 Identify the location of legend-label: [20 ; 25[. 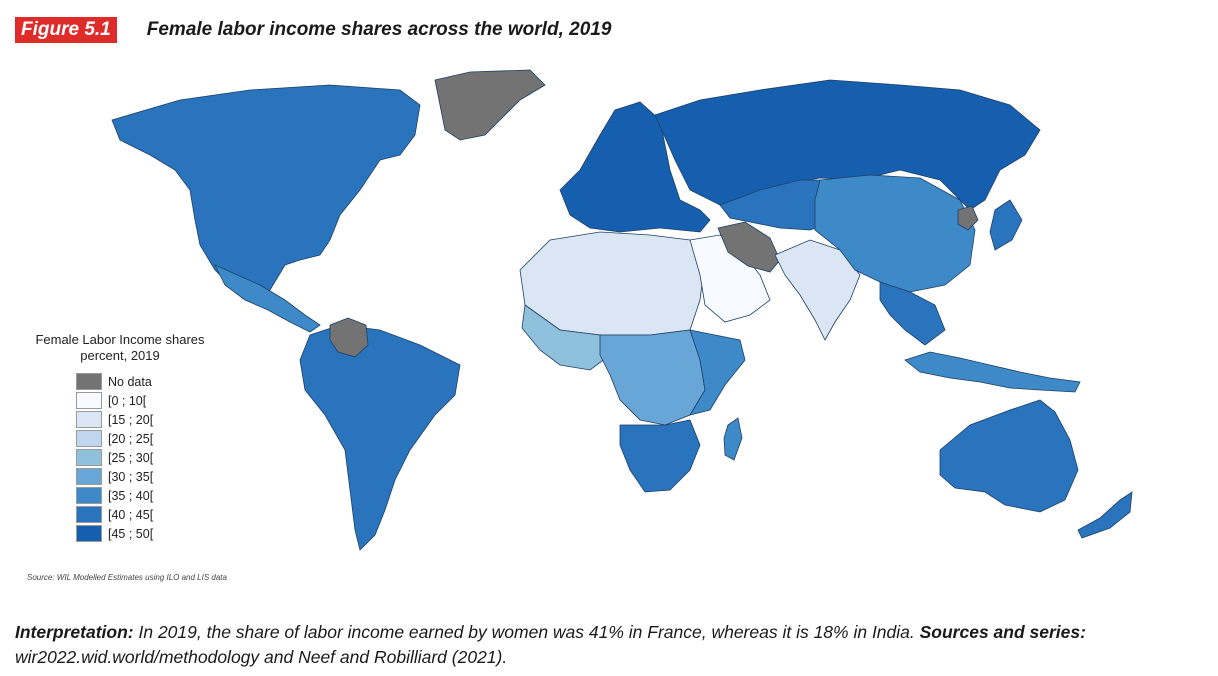
(131, 438).